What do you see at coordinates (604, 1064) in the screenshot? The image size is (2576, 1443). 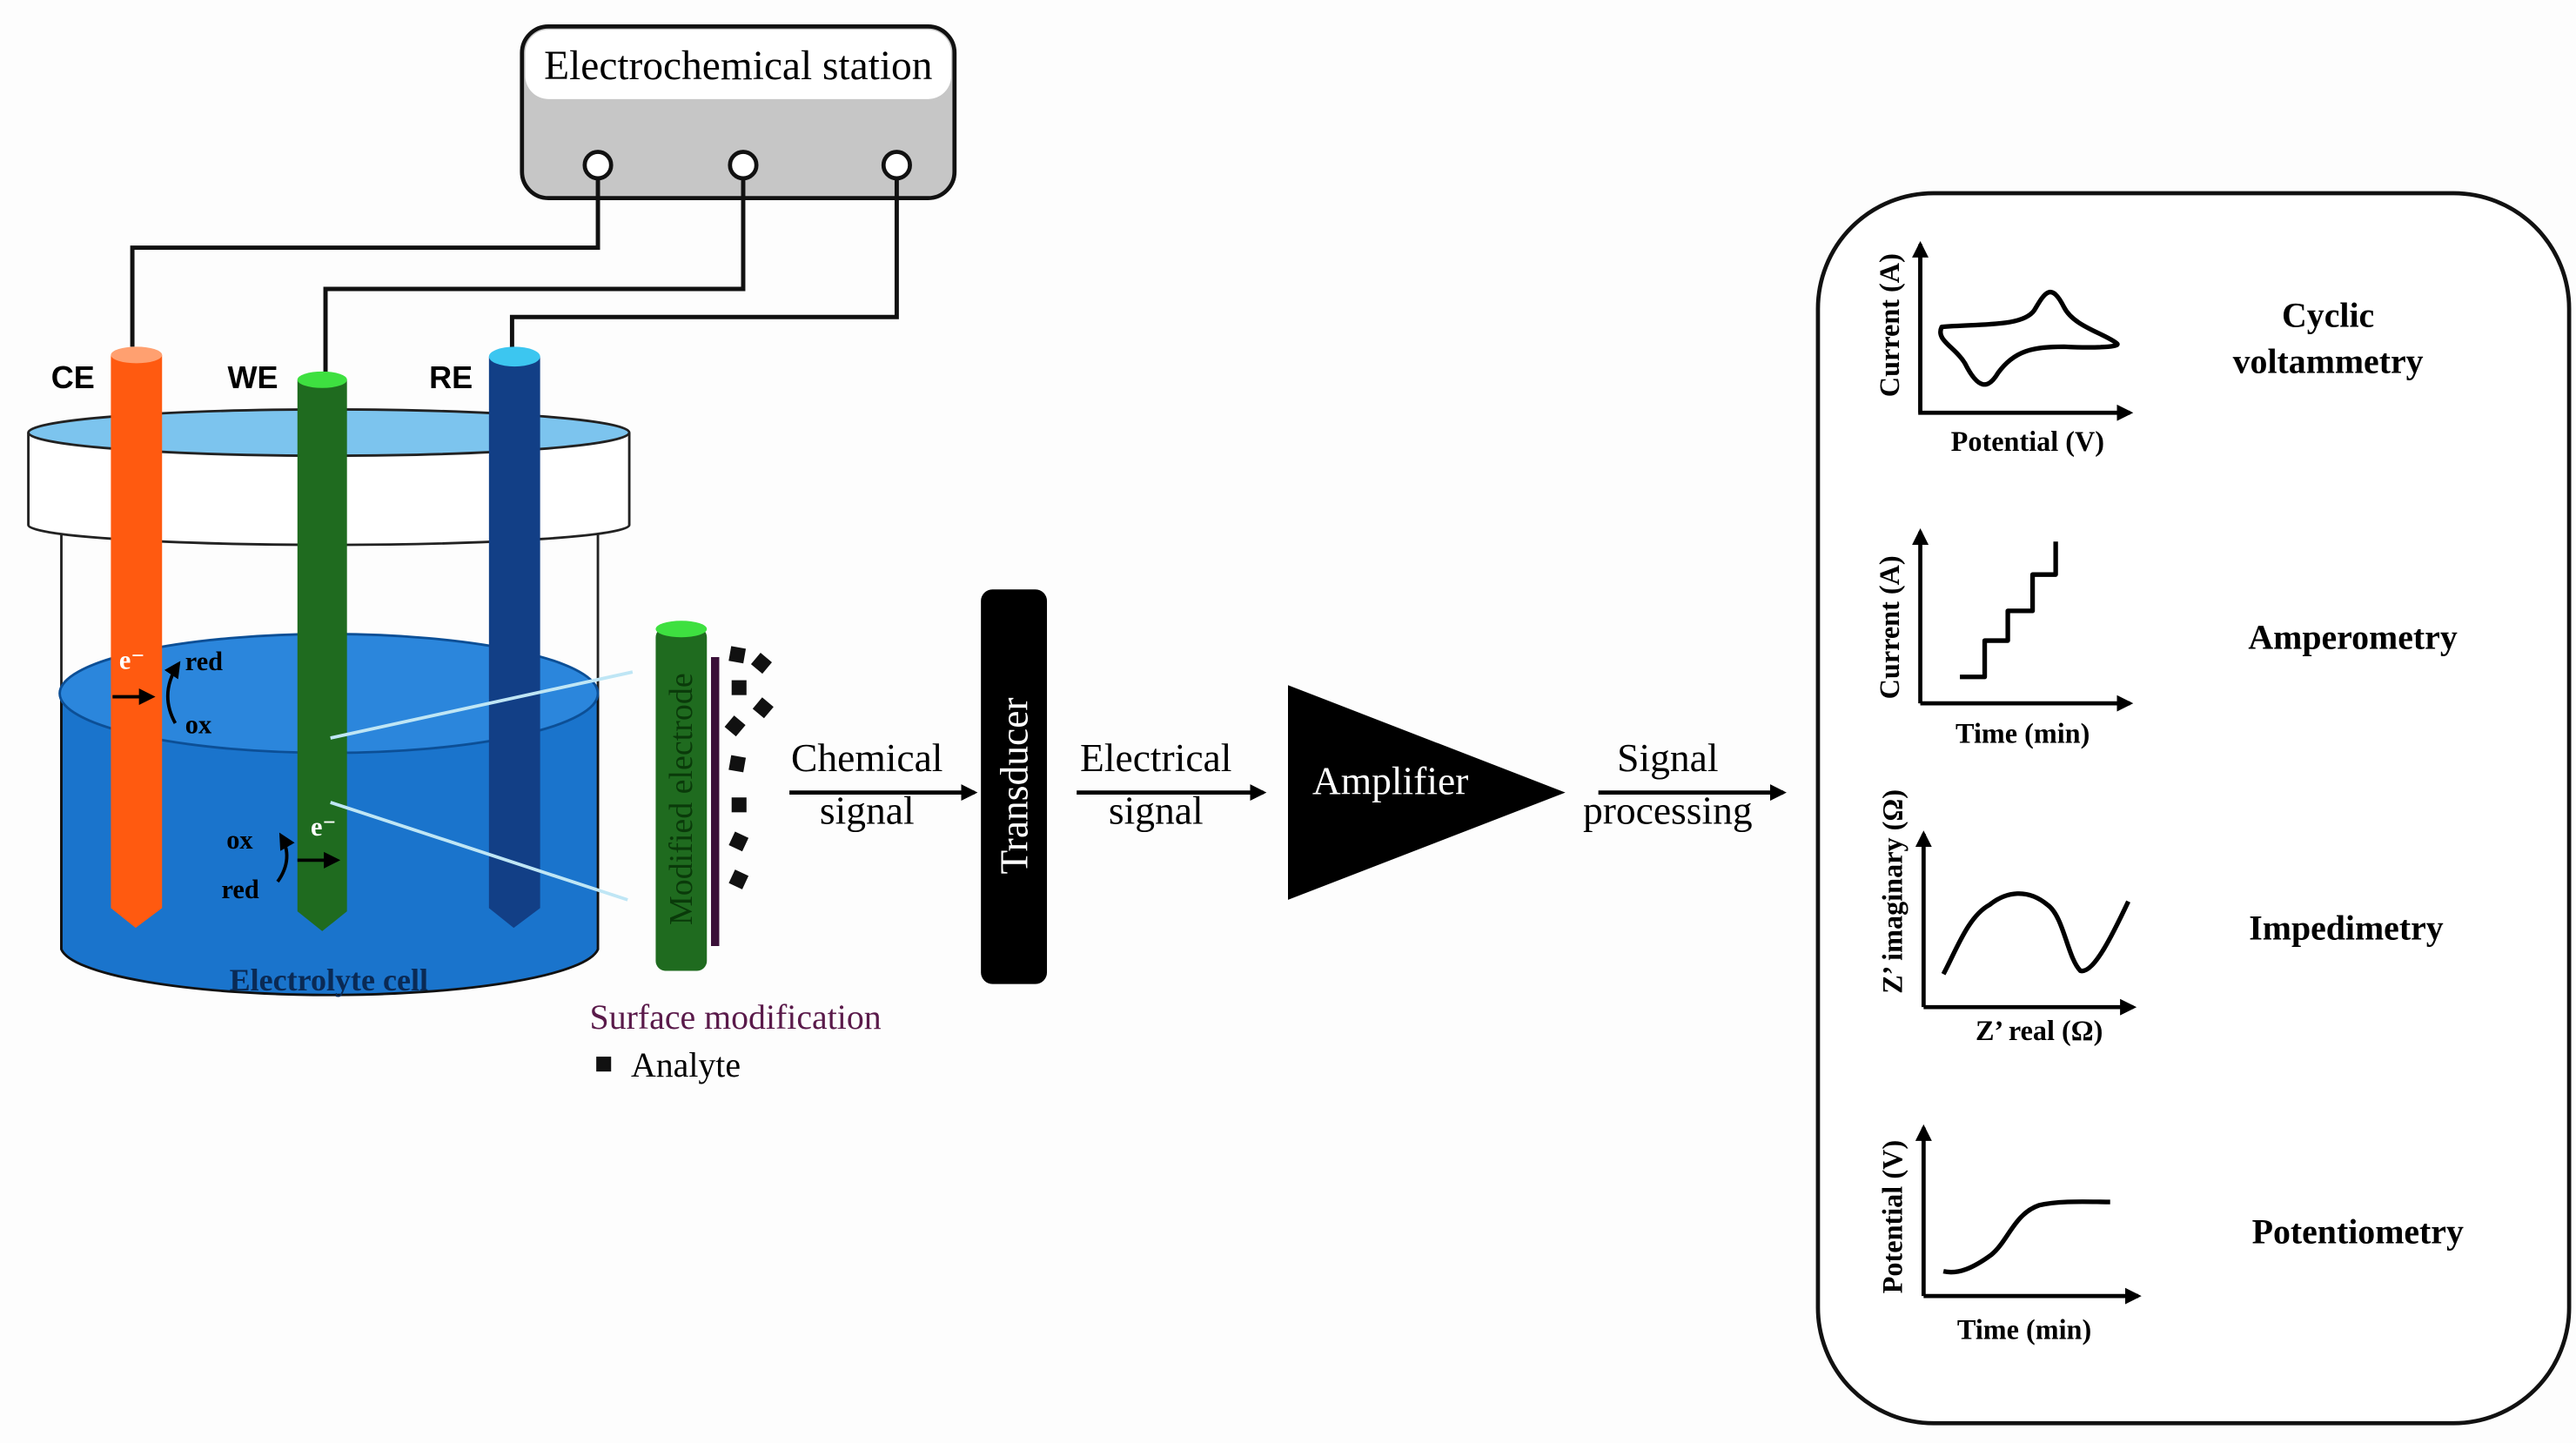 I see `analyte-legend-icon` at bounding box center [604, 1064].